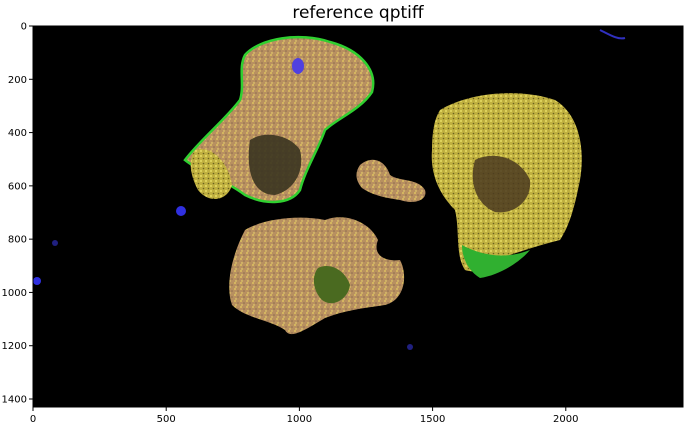 This screenshot has width=685, height=424. What do you see at coordinates (17, 80) in the screenshot?
I see `y-tick-label: 200` at bounding box center [17, 80].